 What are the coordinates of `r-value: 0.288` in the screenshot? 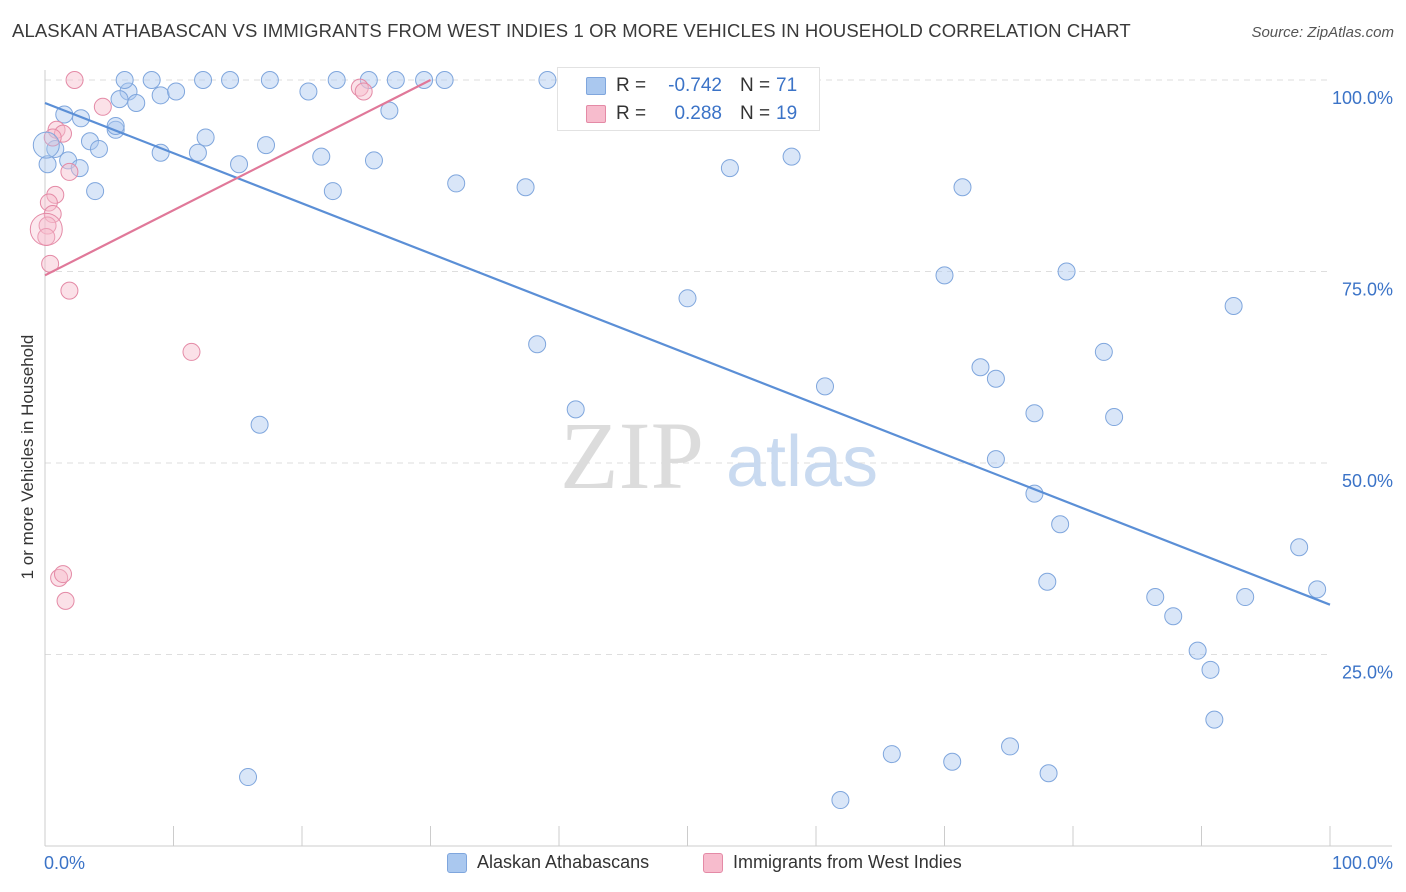 It's located at (698, 113).